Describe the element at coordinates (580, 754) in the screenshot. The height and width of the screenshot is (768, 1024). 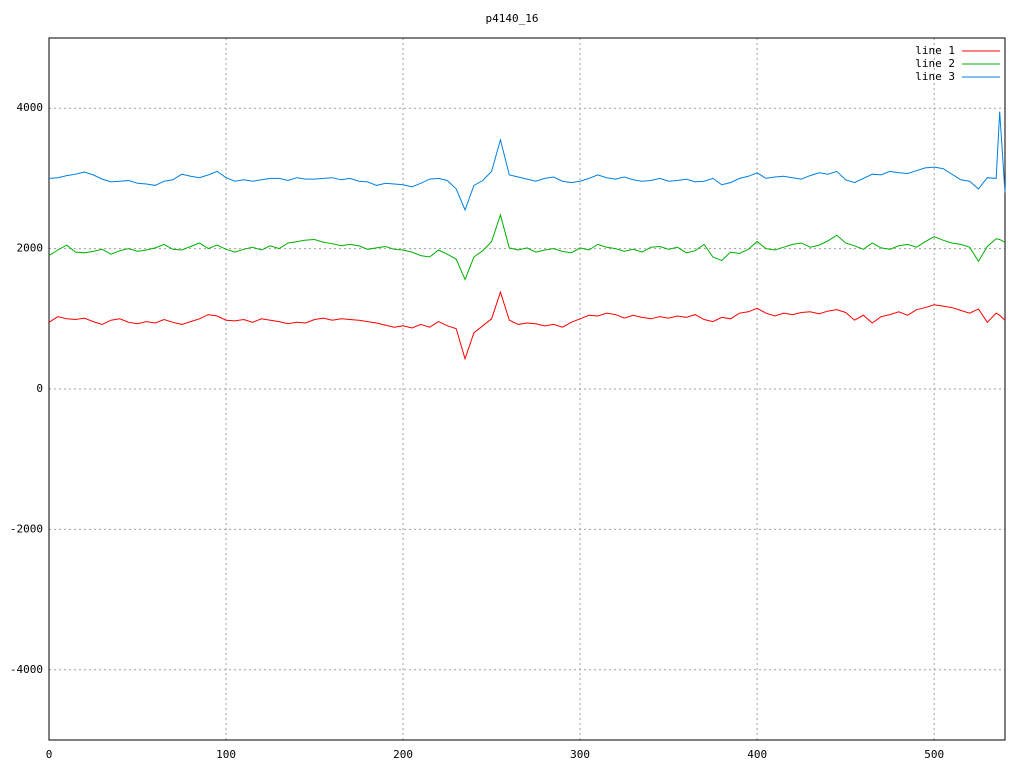
I see `x-tick-label: 300` at that location.